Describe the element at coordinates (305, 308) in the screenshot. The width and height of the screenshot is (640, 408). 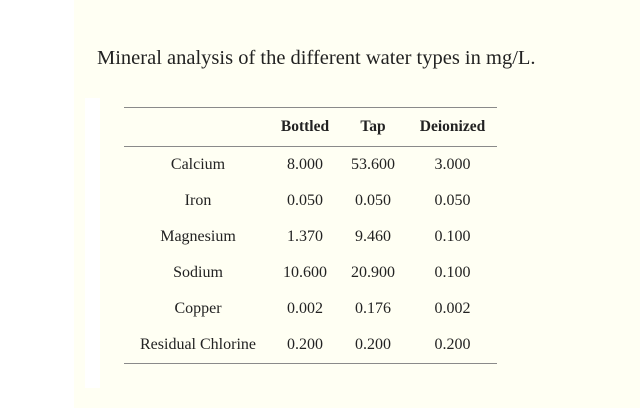
I see `cell-bottled: 0.002` at that location.